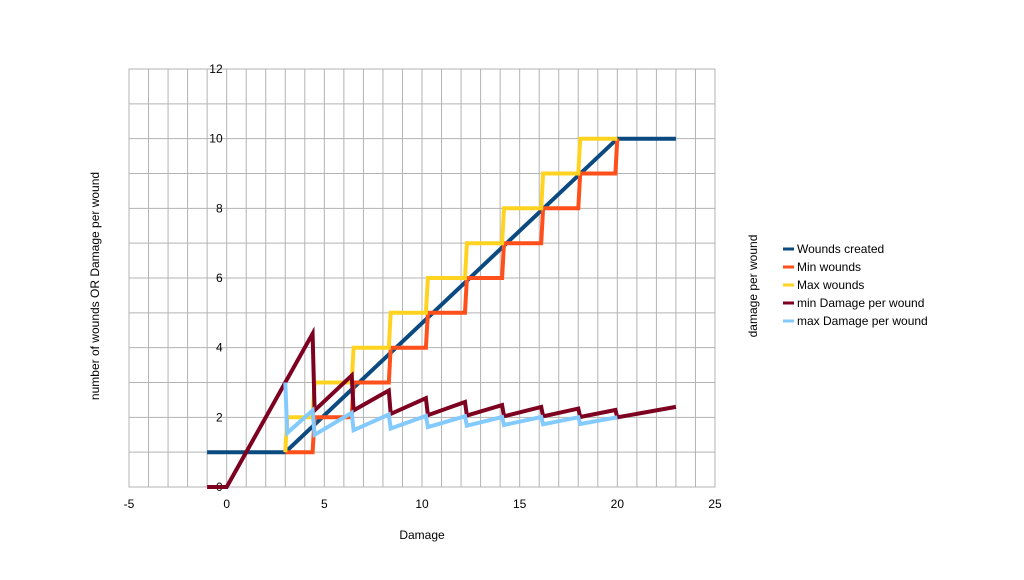 This screenshot has width=1024, height=580. Describe the element at coordinates (422, 535) in the screenshot. I see `x-axis-title: Damage` at that location.